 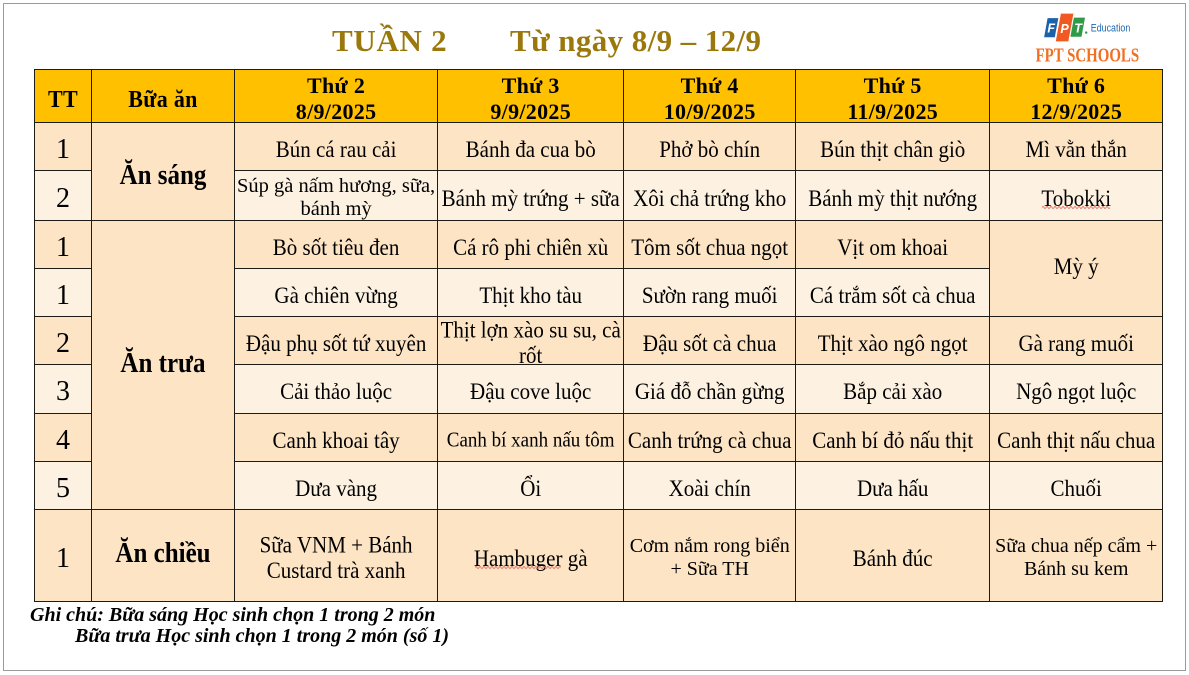 I want to click on svg-text: T, so click(x=1078, y=29).